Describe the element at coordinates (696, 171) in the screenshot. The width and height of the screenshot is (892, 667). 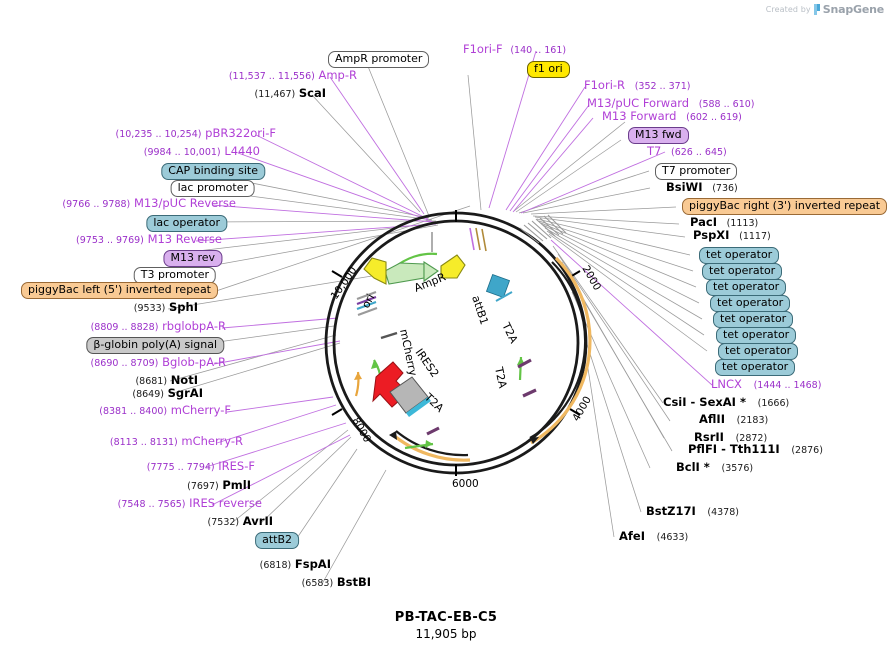
I see `pill-t7-promoter: T7 promoter` at that location.